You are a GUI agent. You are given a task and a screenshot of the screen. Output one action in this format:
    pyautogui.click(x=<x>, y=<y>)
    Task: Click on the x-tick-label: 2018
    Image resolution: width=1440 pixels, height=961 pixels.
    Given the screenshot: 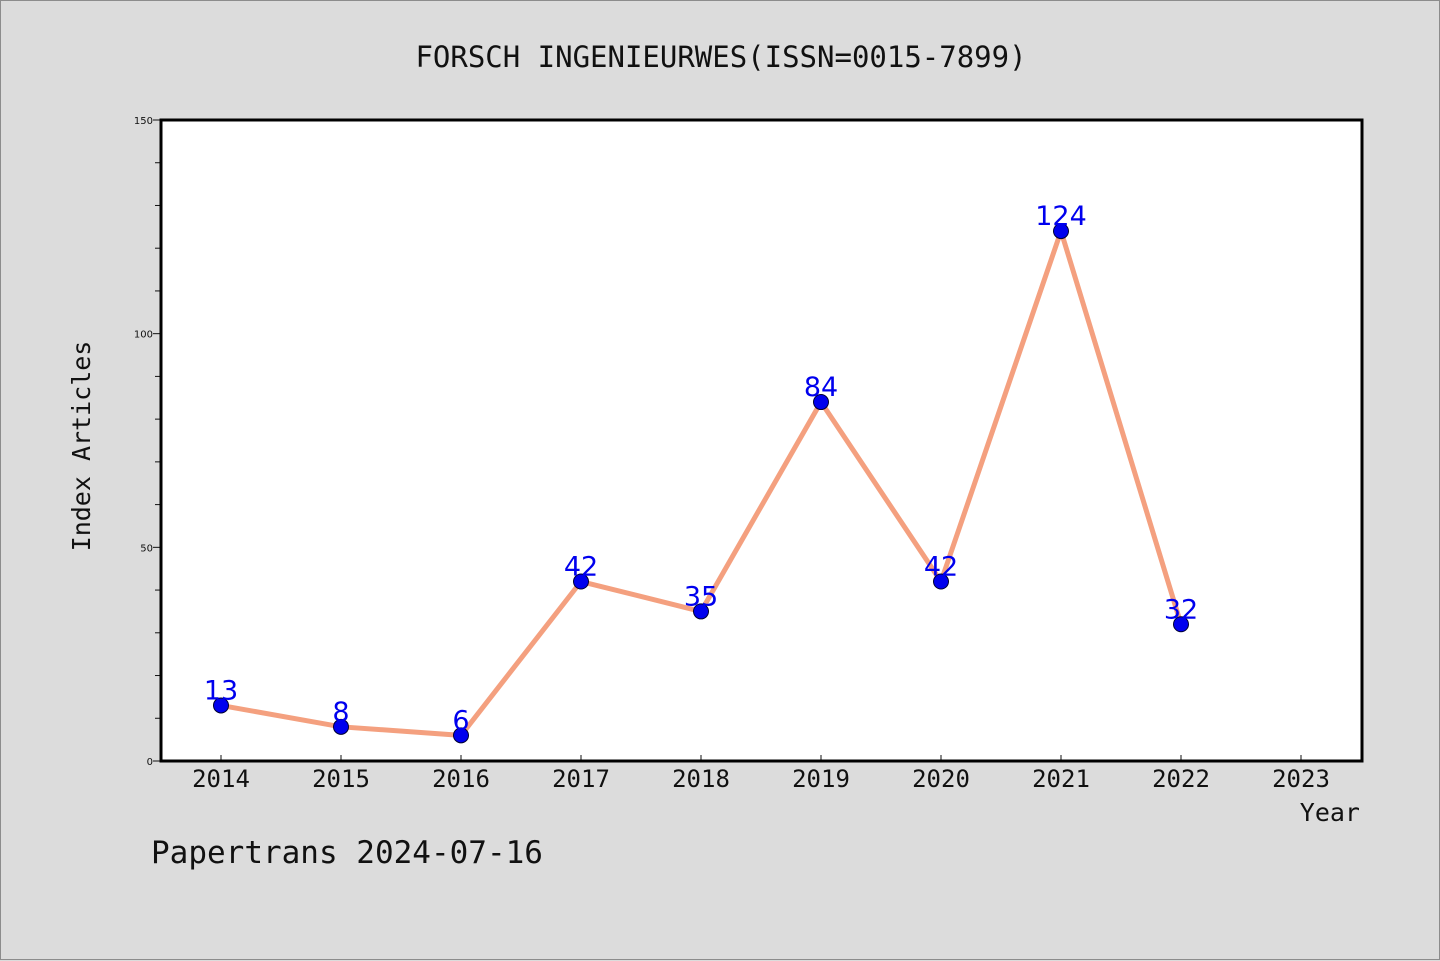 What is the action you would take?
    pyautogui.click(x=701, y=779)
    